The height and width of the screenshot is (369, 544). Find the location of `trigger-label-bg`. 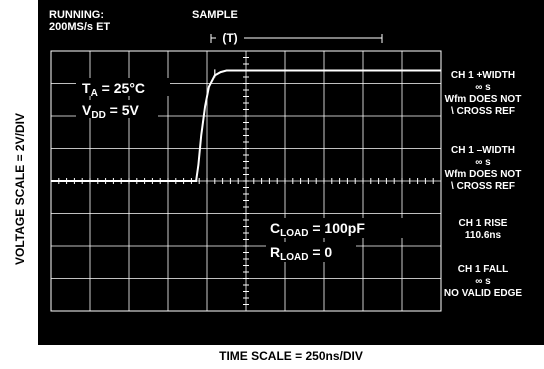

trigger-label-bg is located at coordinates (230, 38).